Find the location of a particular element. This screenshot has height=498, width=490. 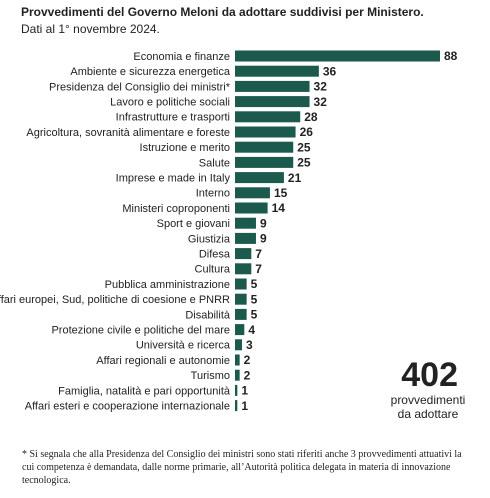

category-label: Pubblica amministrazione is located at coordinates (167, 285).